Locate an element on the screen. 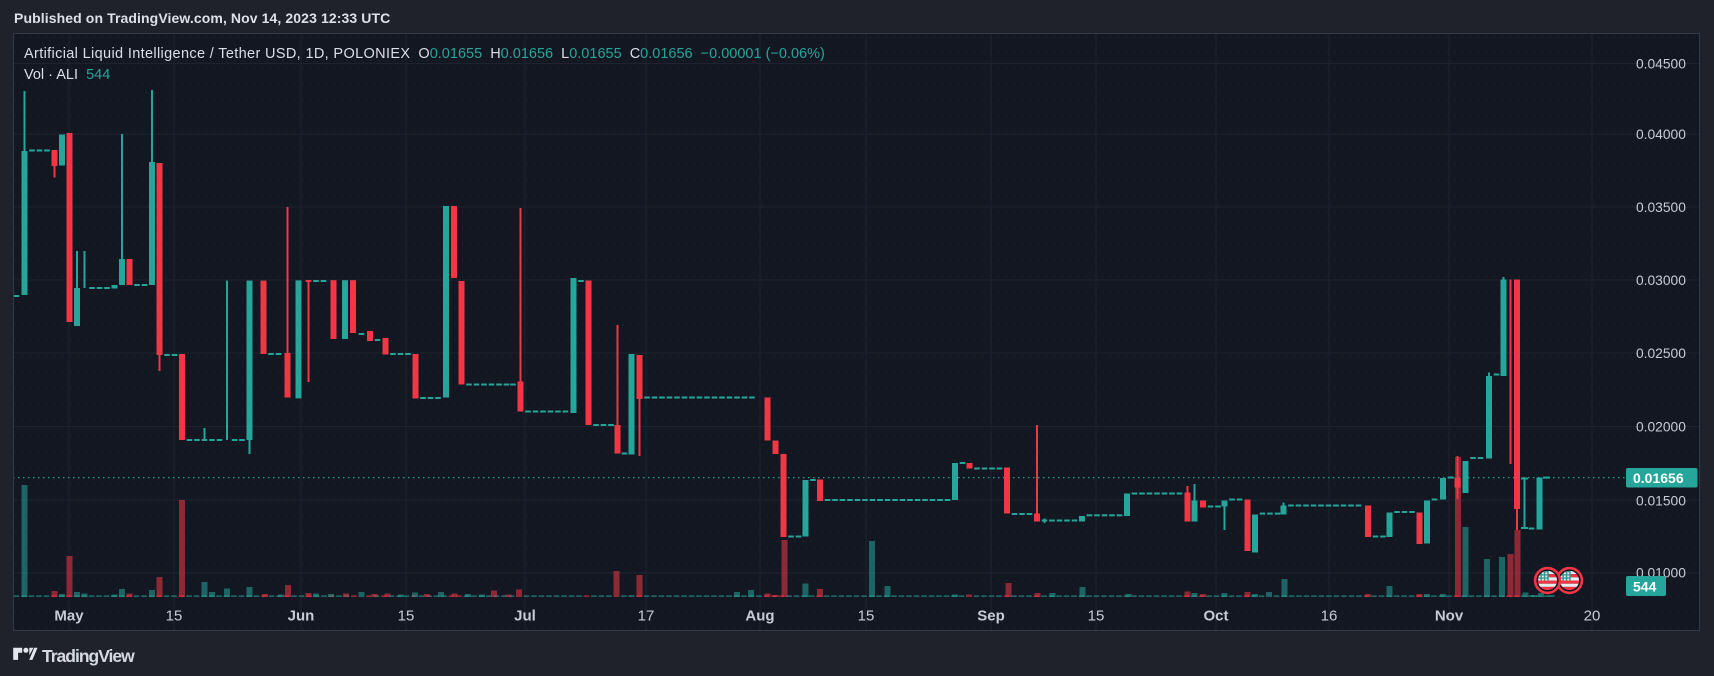  svg-text: 0.04500 is located at coordinates (1661, 64).